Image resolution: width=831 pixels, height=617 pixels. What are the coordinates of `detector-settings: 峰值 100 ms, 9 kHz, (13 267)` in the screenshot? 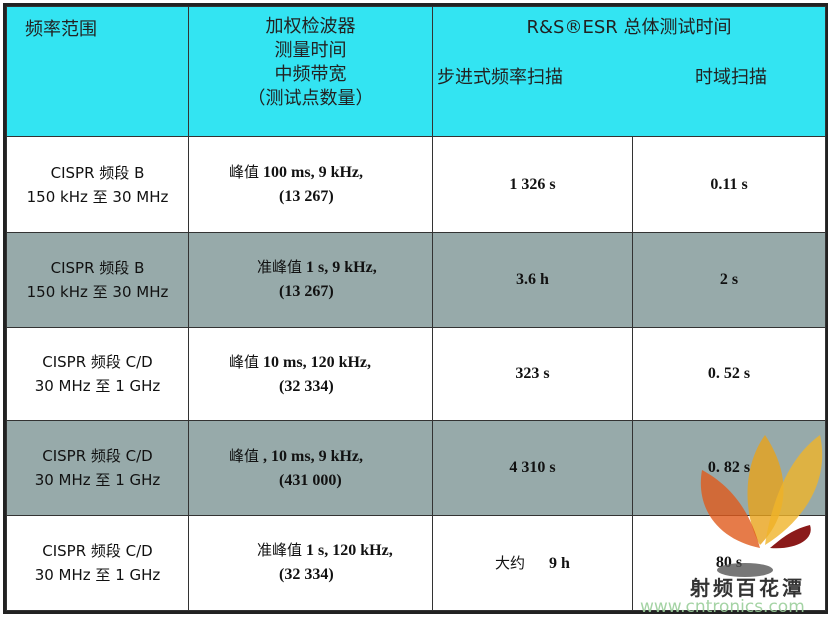 It's located at (310, 184).